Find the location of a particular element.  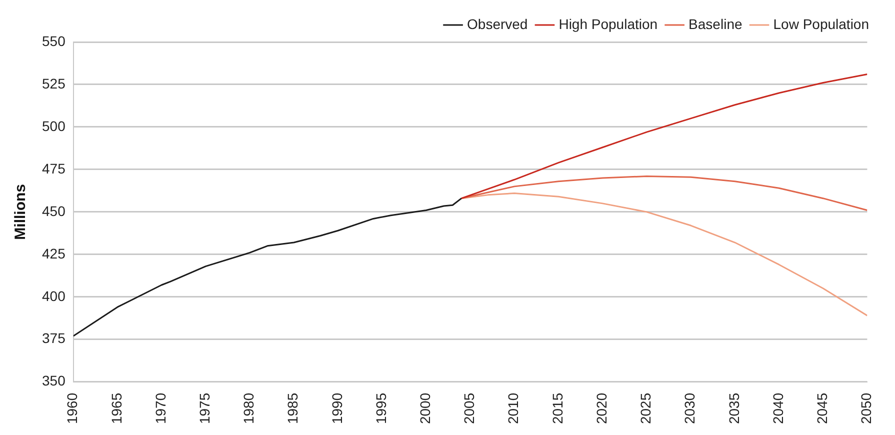

x-tick-label: 2005 is located at coordinates (469, 408).